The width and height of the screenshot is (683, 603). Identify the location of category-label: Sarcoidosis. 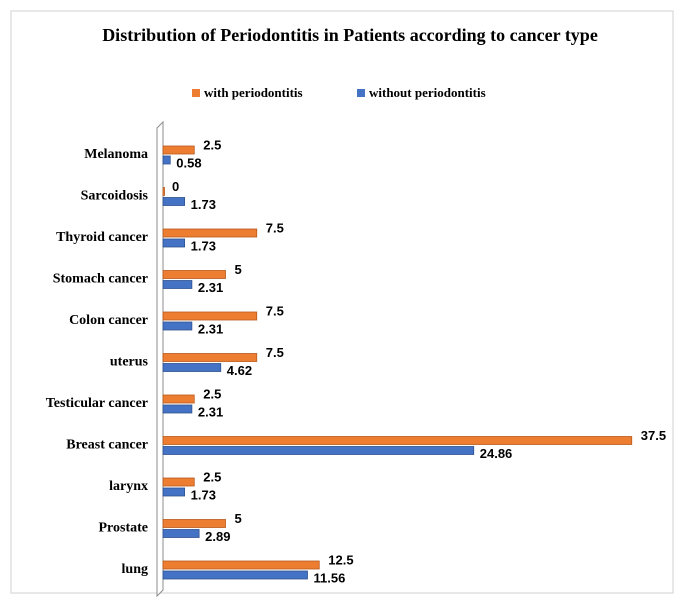
(115, 196).